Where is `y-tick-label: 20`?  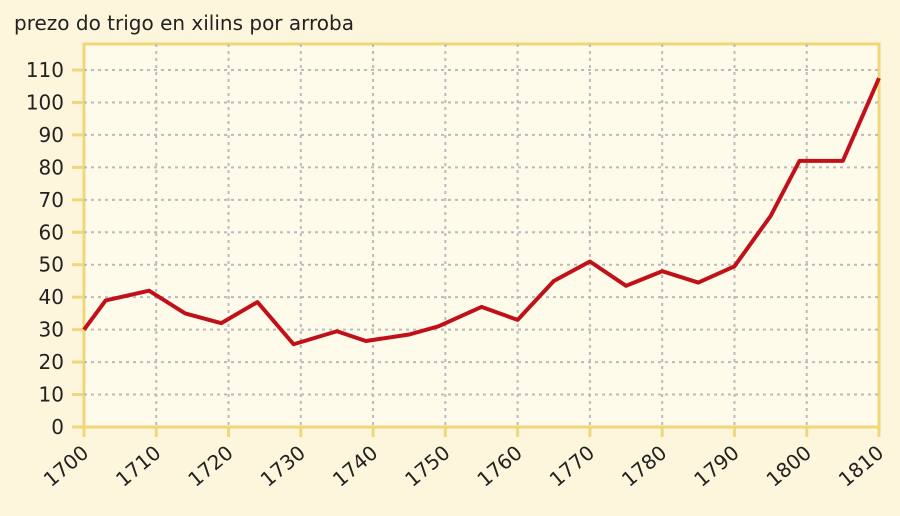
y-tick-label: 20 is located at coordinates (51, 362).